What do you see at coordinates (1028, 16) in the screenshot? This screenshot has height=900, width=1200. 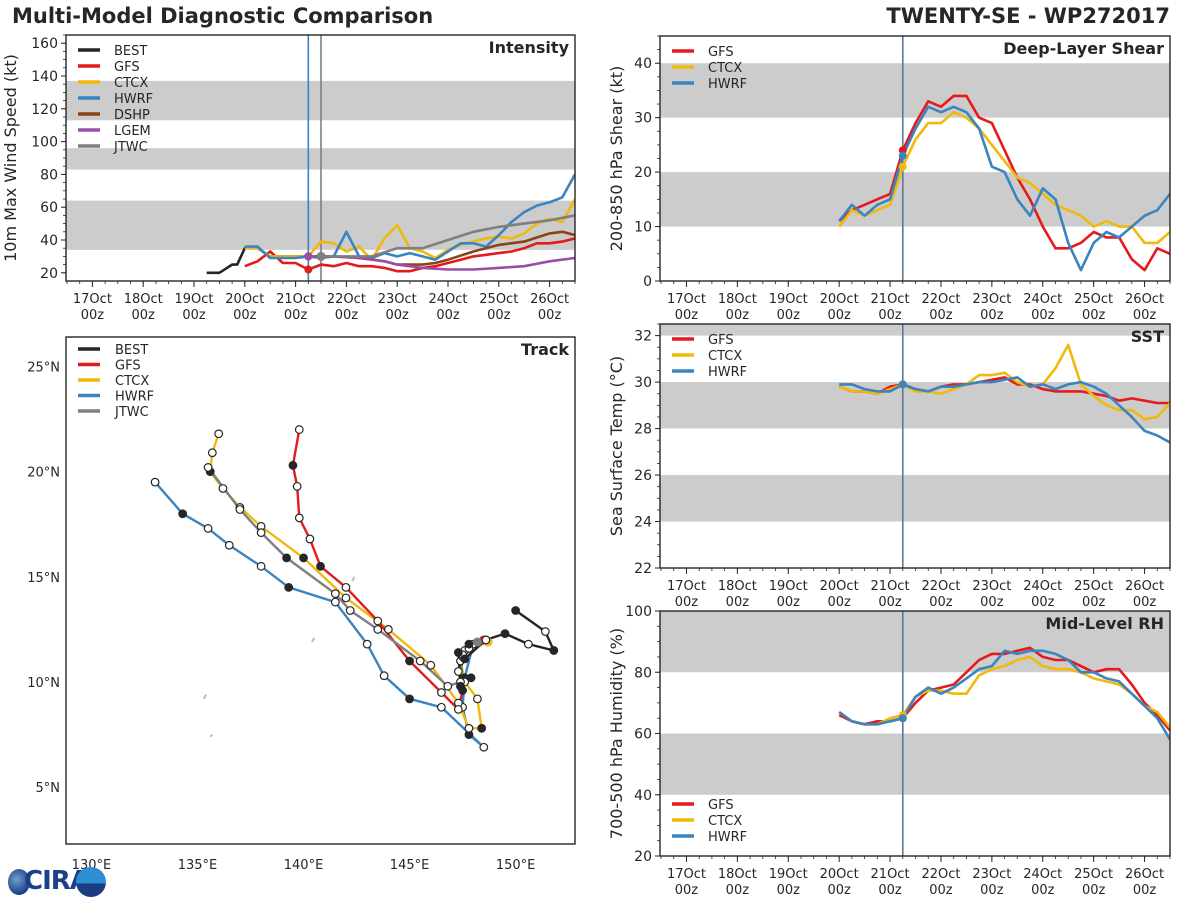 I see `storm-id: TWENTY-SE - WP272017` at bounding box center [1028, 16].